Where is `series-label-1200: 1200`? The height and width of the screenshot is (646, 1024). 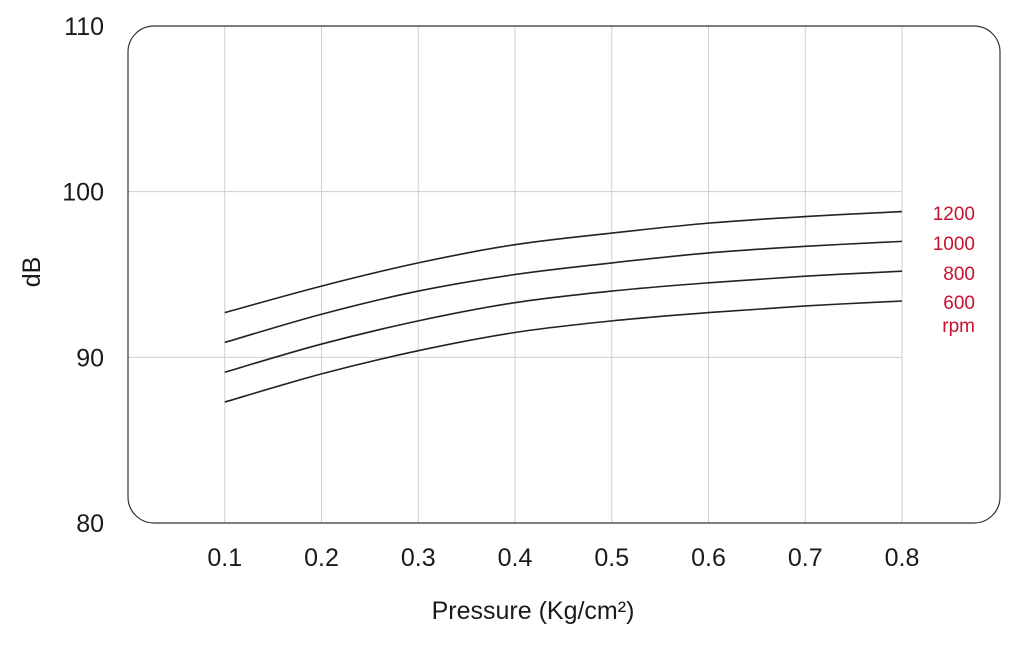 series-label-1200: 1200 is located at coordinates (954, 214).